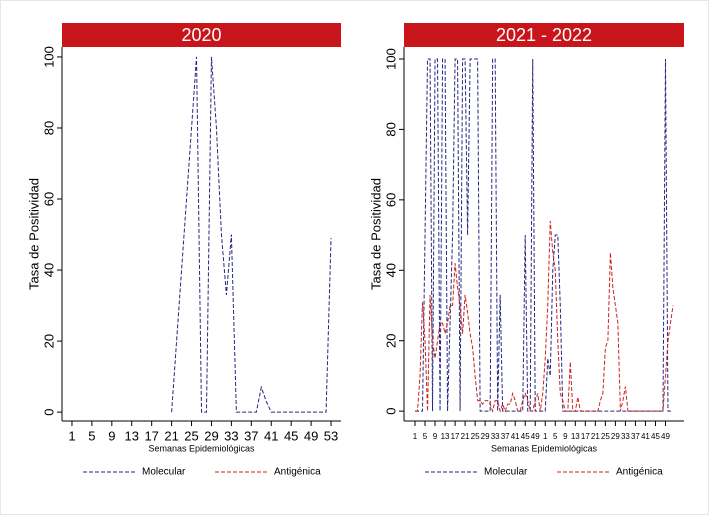 The image size is (709, 515). What do you see at coordinates (331, 435) in the screenshot?
I see `x-tick-label: 53` at bounding box center [331, 435].